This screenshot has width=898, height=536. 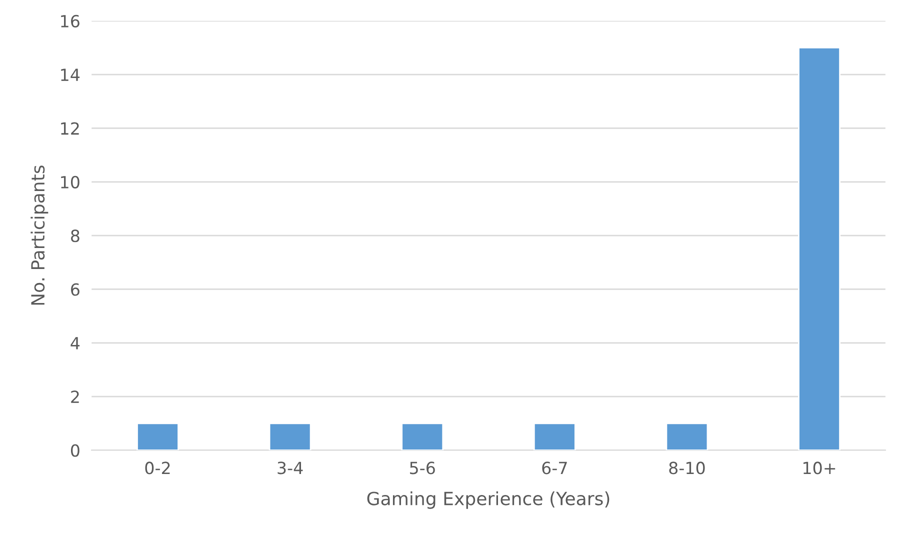 I want to click on x-tick-label: 3-4, so click(x=290, y=468).